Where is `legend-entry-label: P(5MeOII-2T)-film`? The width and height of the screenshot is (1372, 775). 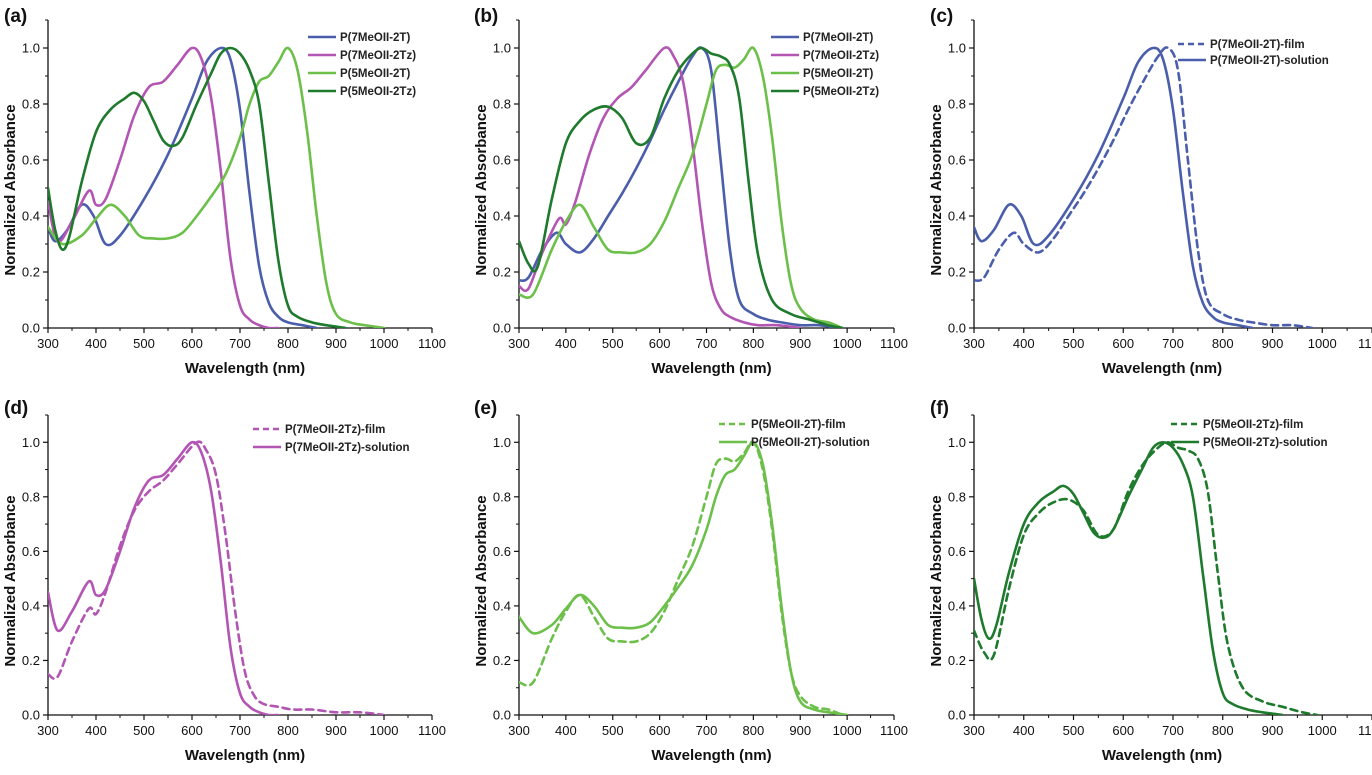 legend-entry-label: P(5MeOII-2T)-film is located at coordinates (798, 425).